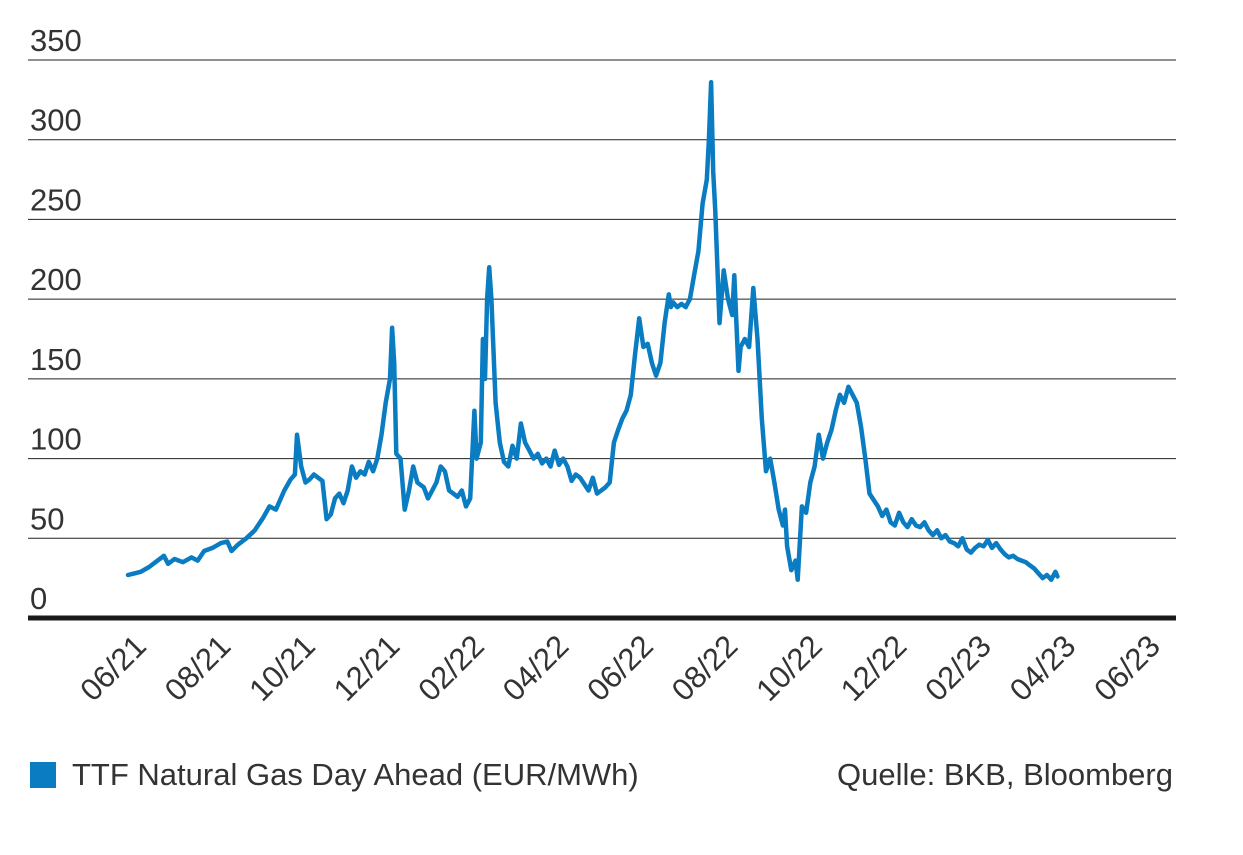  Describe the element at coordinates (47, 518) in the screenshot. I see `y-tick-label-50: 50` at that location.